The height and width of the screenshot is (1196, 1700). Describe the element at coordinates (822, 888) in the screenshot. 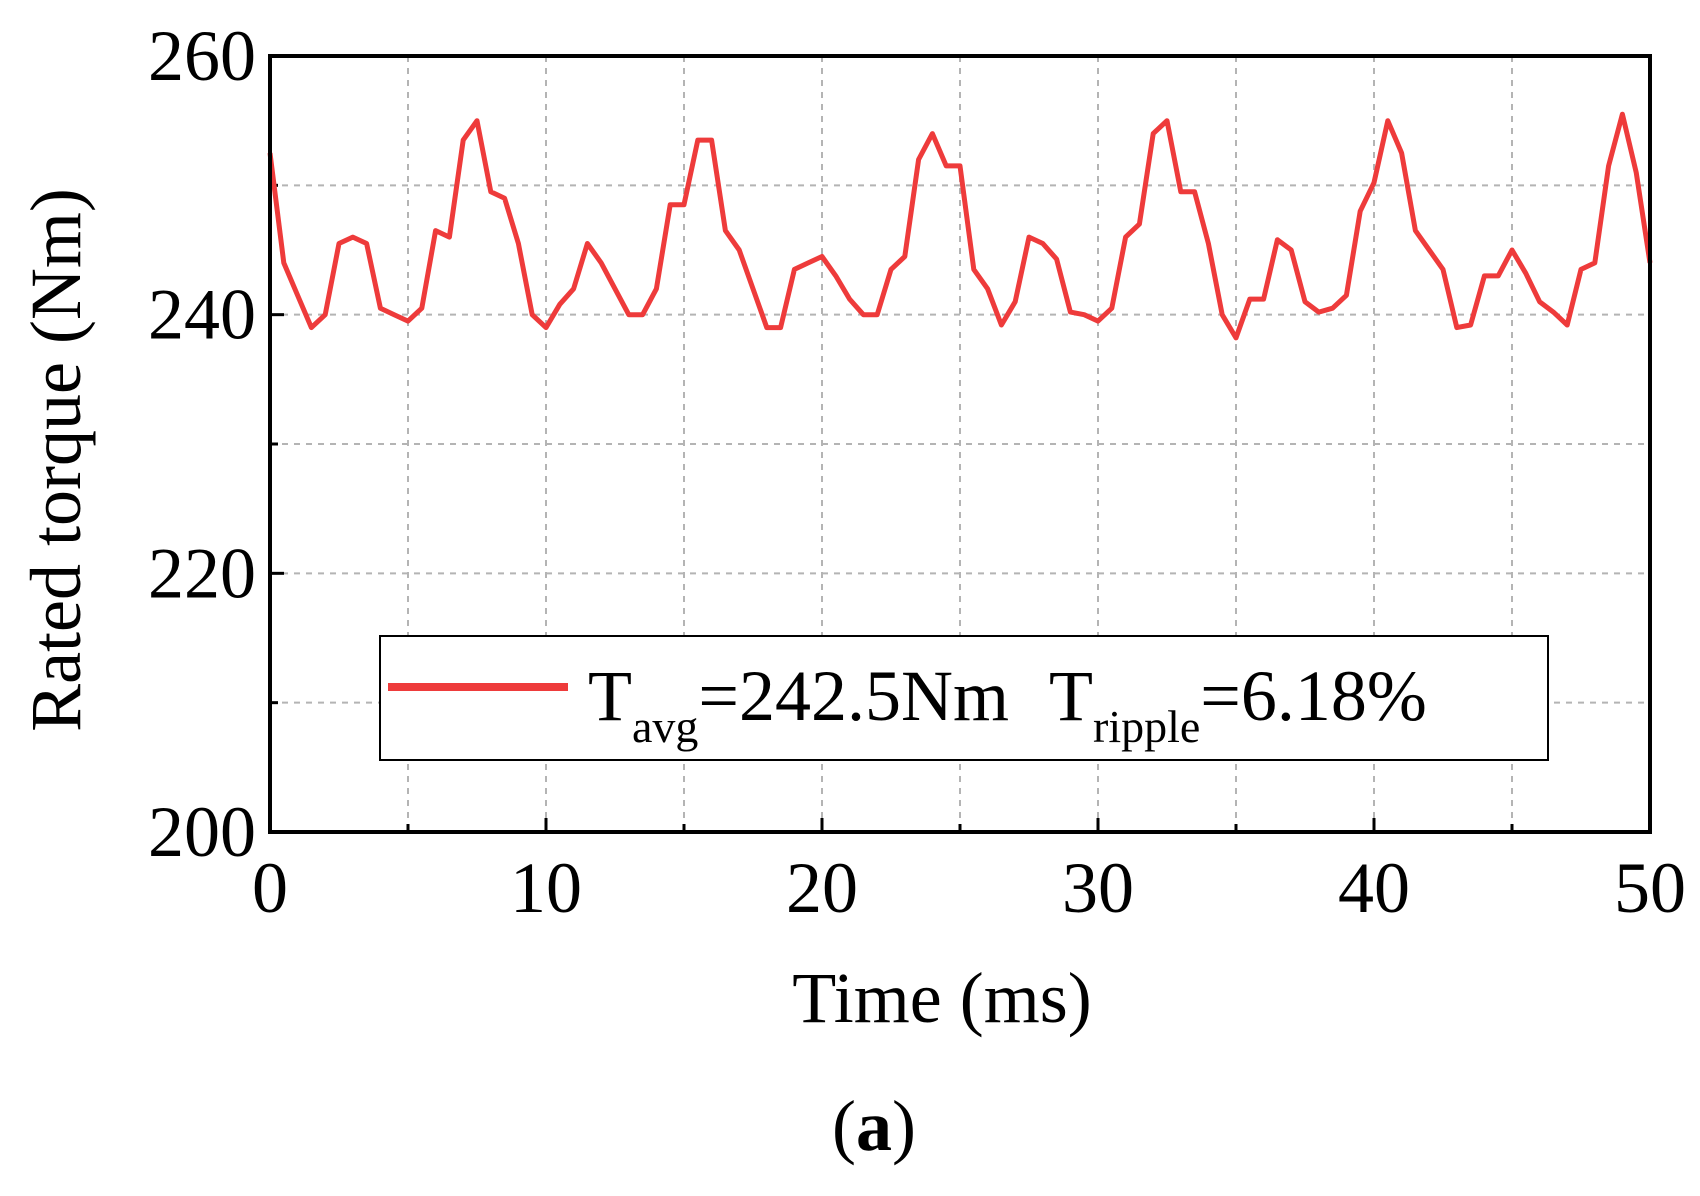

I see `x-tick-label: 20` at that location.